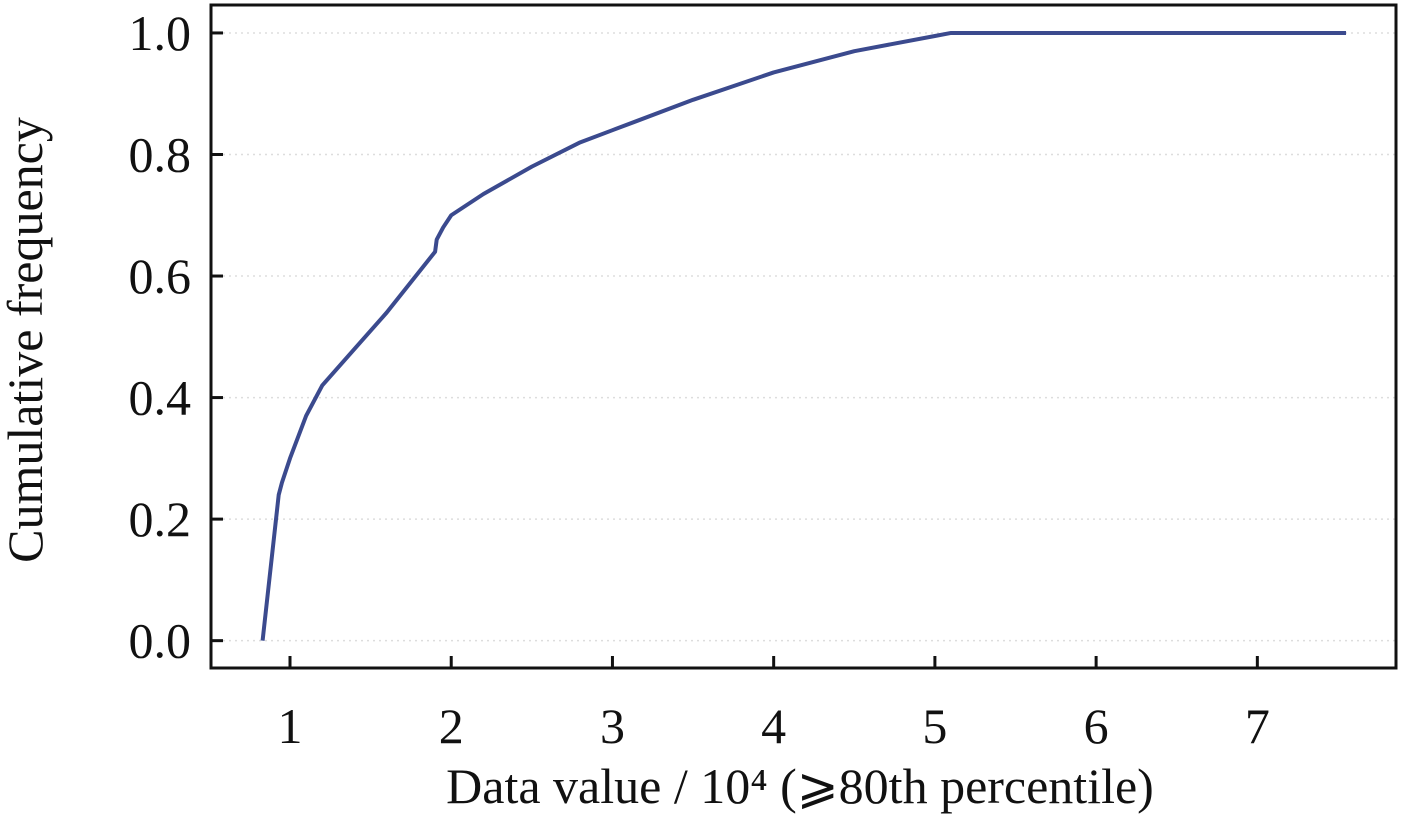  Describe the element at coordinates (451, 726) in the screenshot. I see `x-tick-label: 2` at that location.